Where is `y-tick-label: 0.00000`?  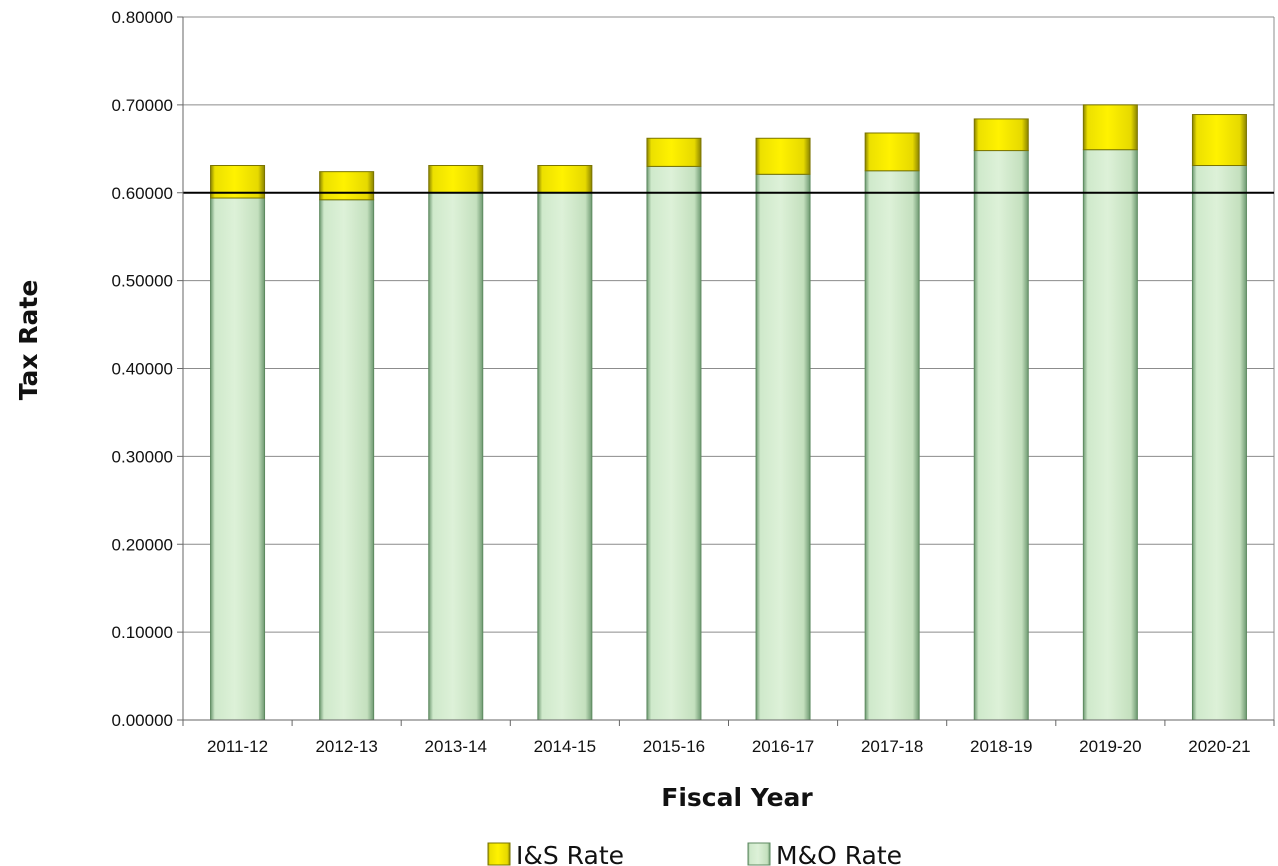
y-tick-label: 0.00000 is located at coordinates (142, 720).